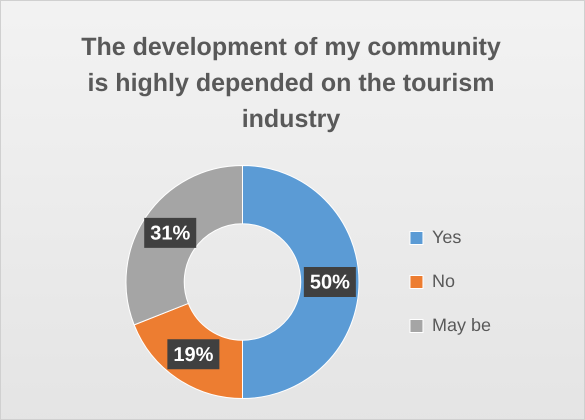 Image resolution: width=585 pixels, height=420 pixels. I want to click on legend-label: No, so click(443, 280).